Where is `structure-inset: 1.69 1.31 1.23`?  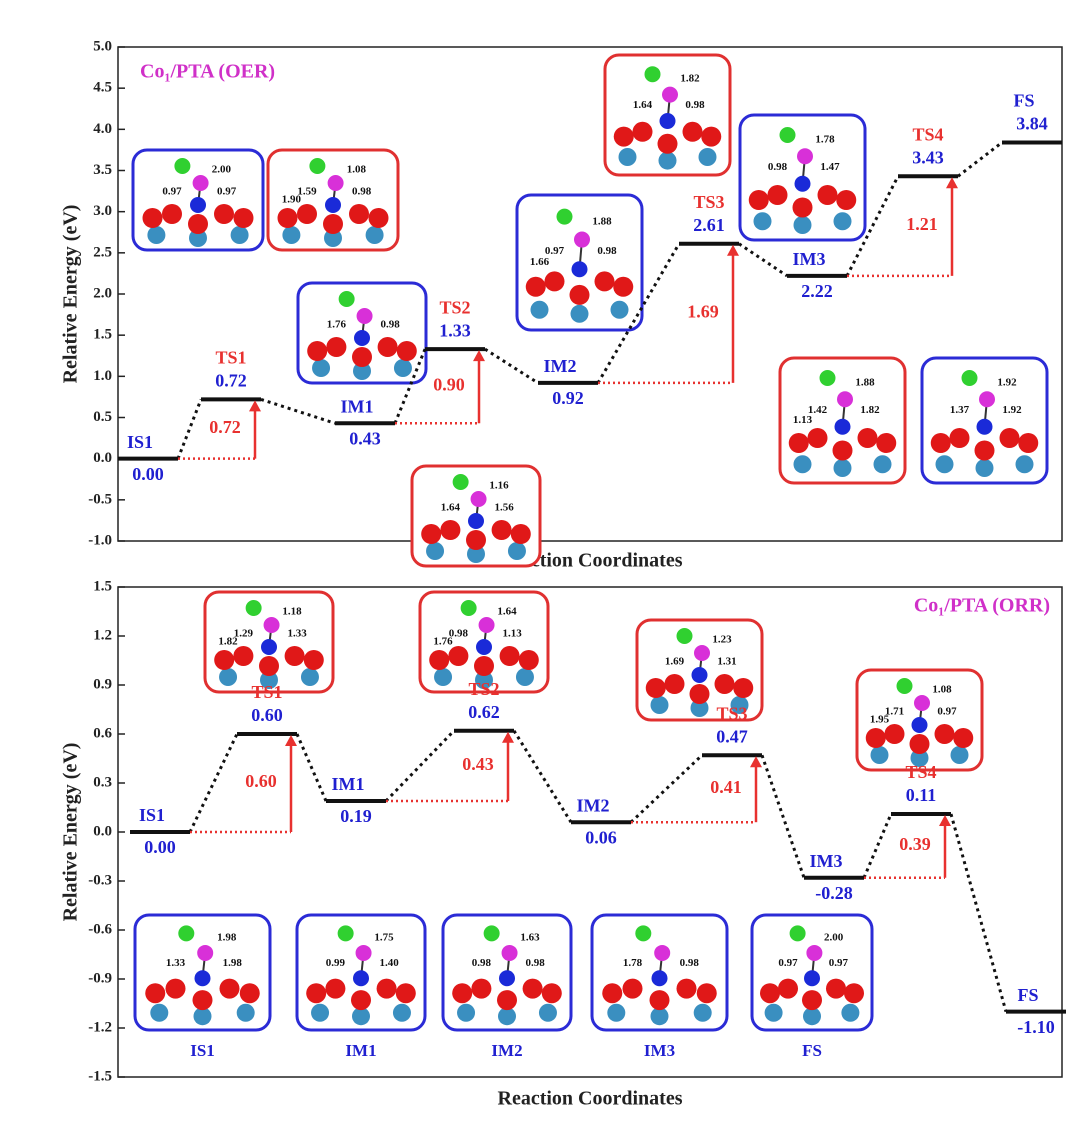 structure-inset: 1.69 1.31 1.23 is located at coordinates (699, 670).